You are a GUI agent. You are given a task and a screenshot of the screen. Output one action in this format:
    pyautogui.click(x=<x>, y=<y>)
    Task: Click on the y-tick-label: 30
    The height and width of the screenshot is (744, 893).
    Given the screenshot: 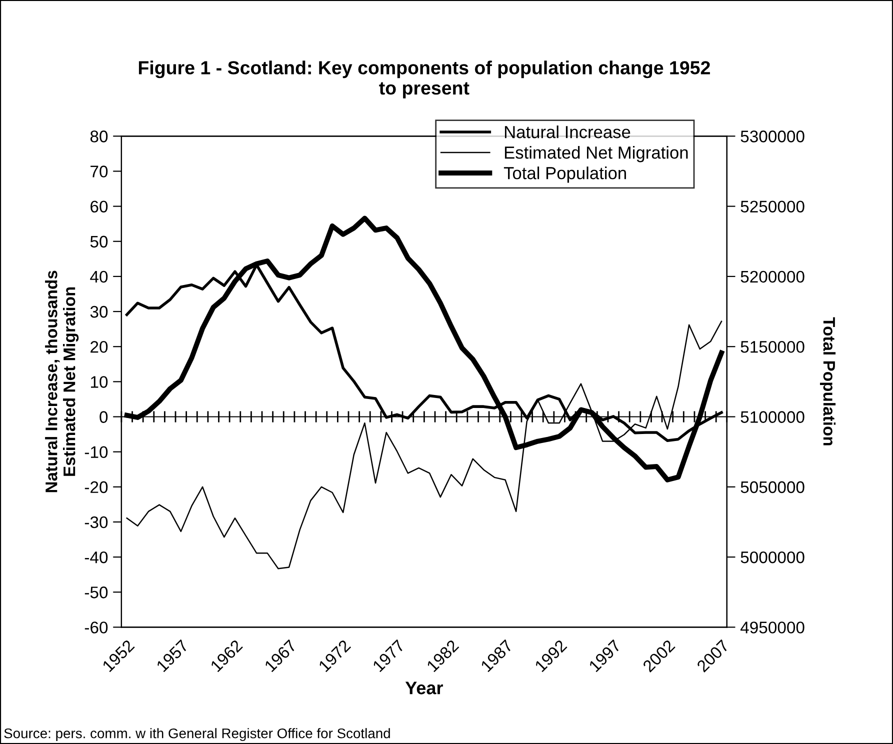 What is the action you would take?
    pyautogui.click(x=99, y=312)
    